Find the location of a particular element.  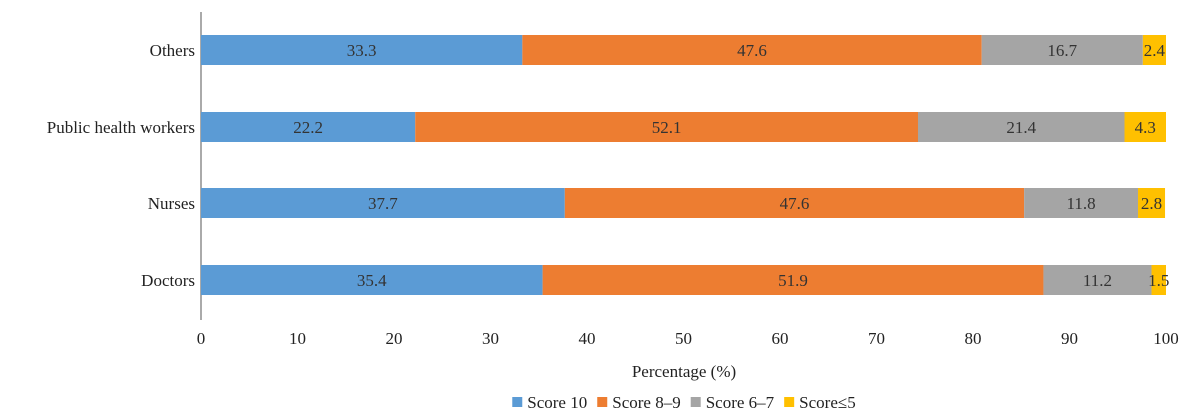

legend-label: Score 10 is located at coordinates (557, 402).